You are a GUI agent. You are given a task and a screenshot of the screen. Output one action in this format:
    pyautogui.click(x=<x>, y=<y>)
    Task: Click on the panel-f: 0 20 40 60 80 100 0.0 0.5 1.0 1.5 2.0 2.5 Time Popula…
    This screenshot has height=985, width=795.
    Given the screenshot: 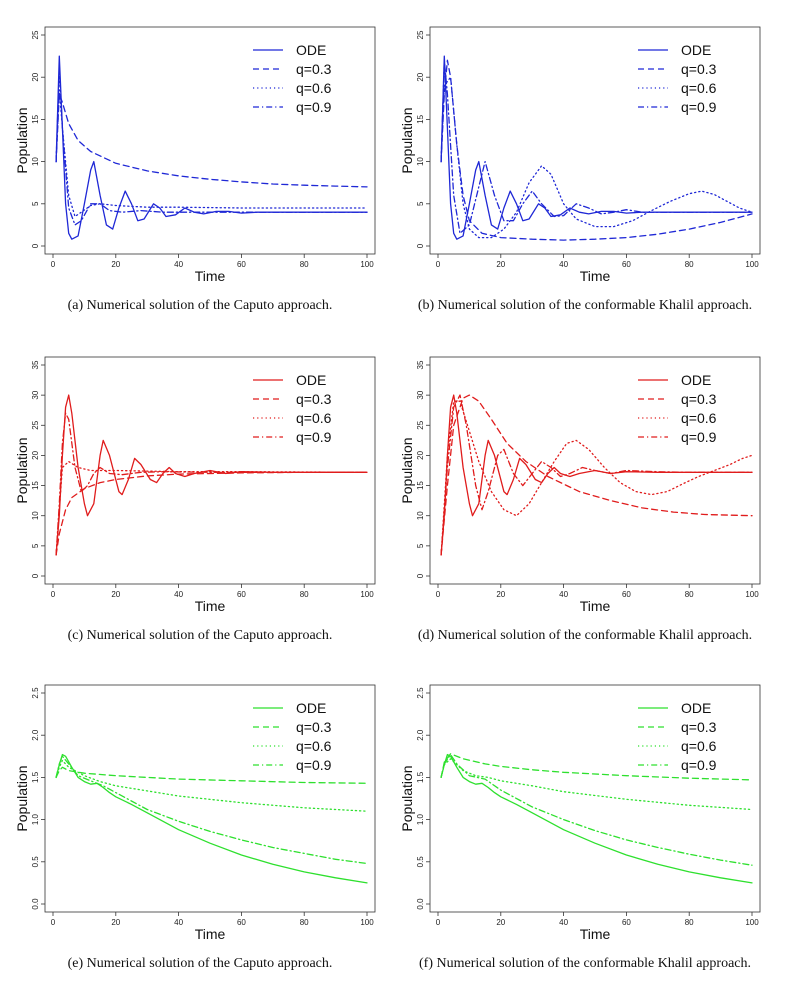 What is the action you would take?
    pyautogui.click(x=585, y=830)
    